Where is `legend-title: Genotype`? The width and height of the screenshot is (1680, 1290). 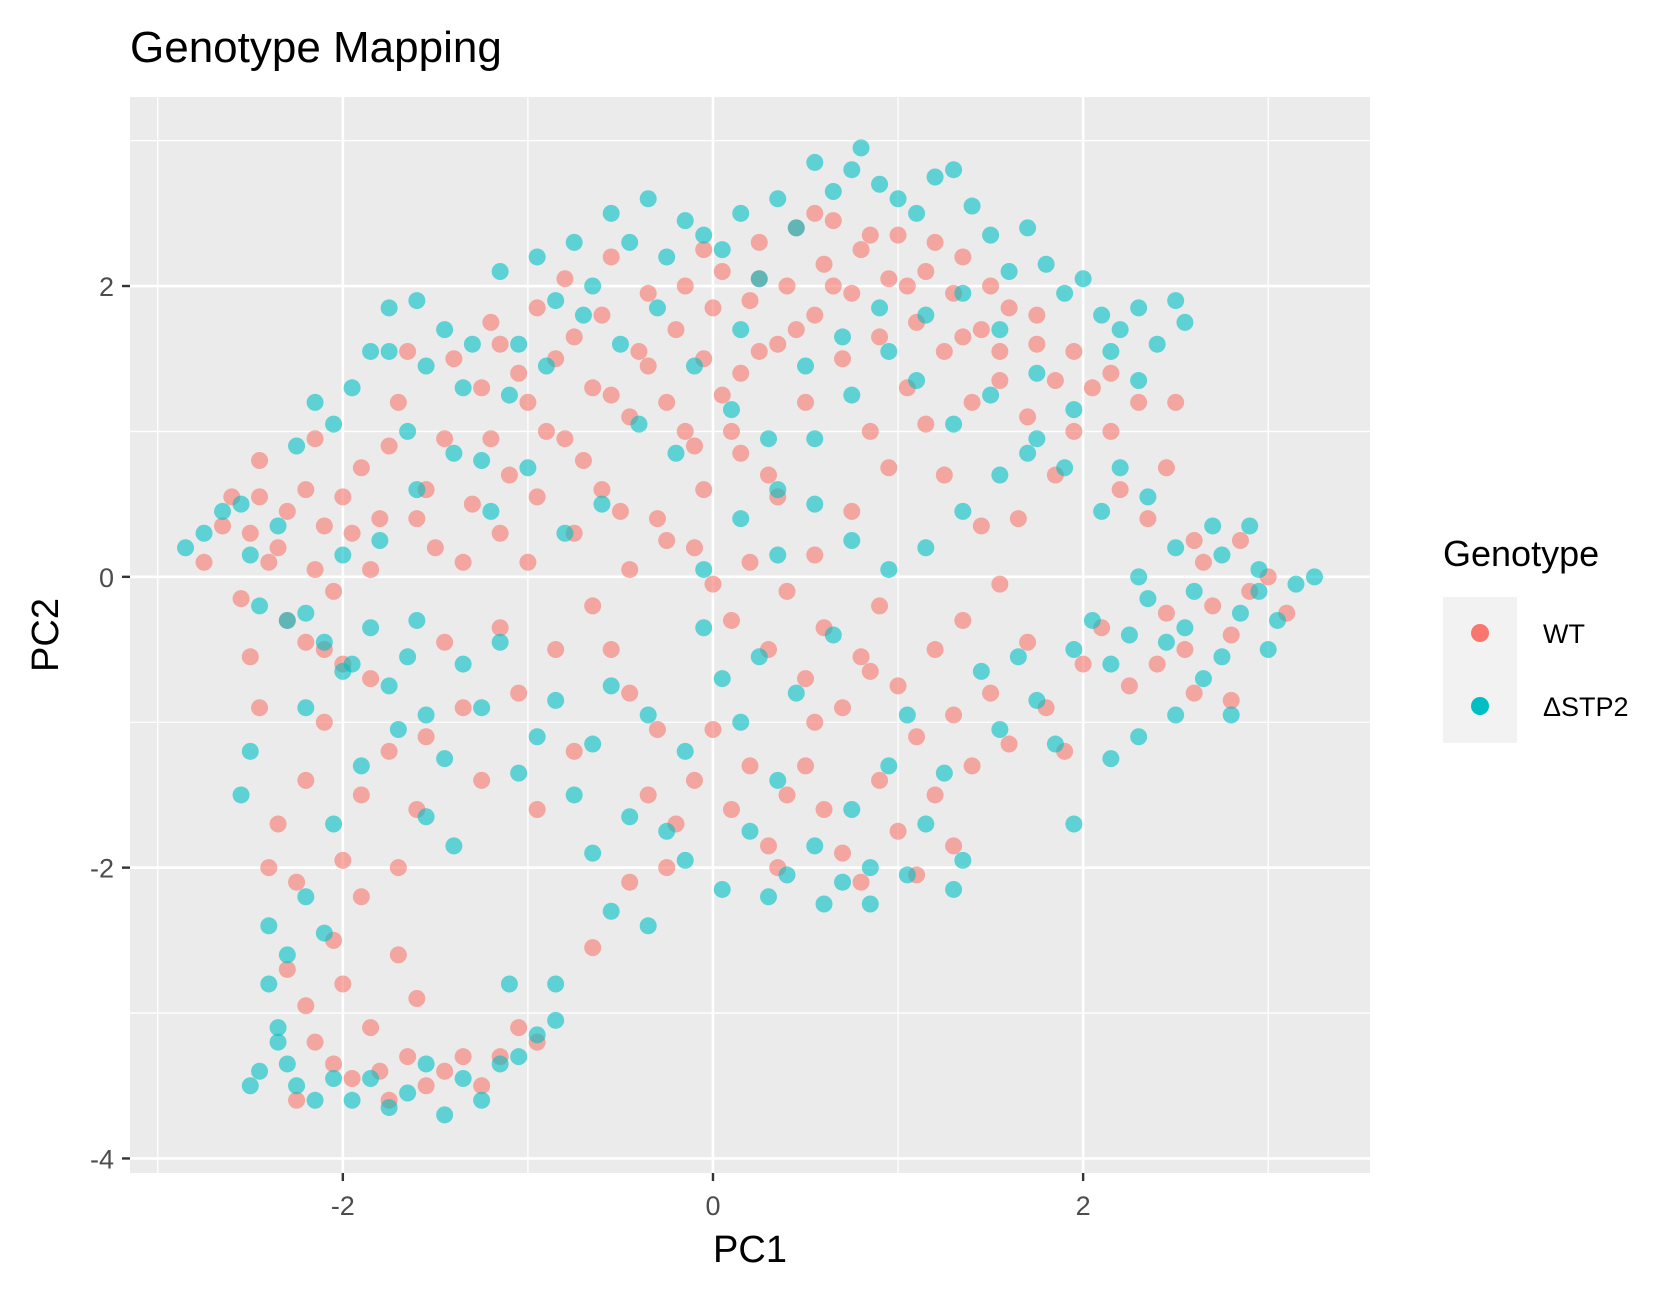 legend-title: Genotype is located at coordinates (1521, 553).